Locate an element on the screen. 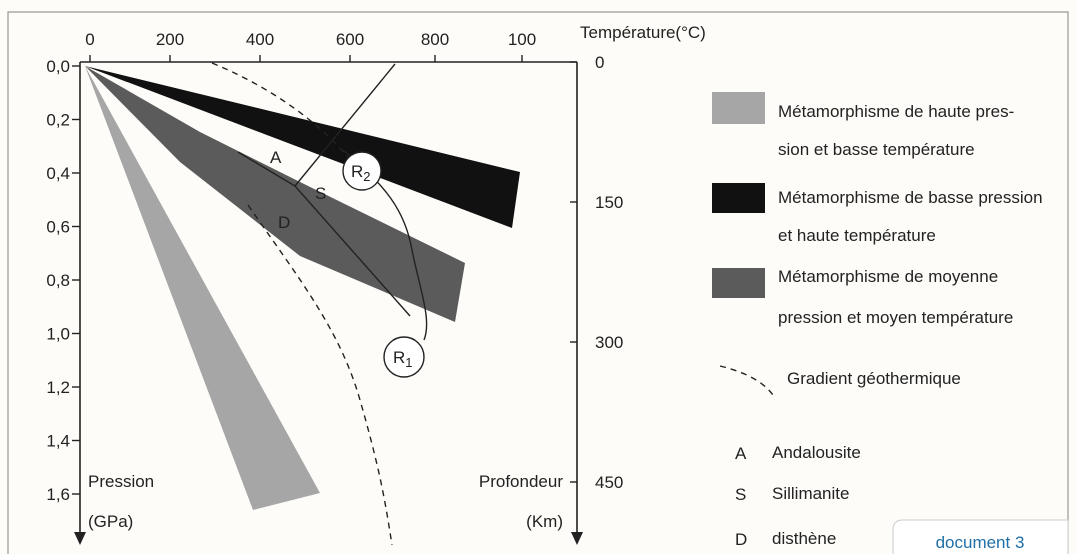 The image size is (1077, 554). top-tick-label: 0 is located at coordinates (89, 39).